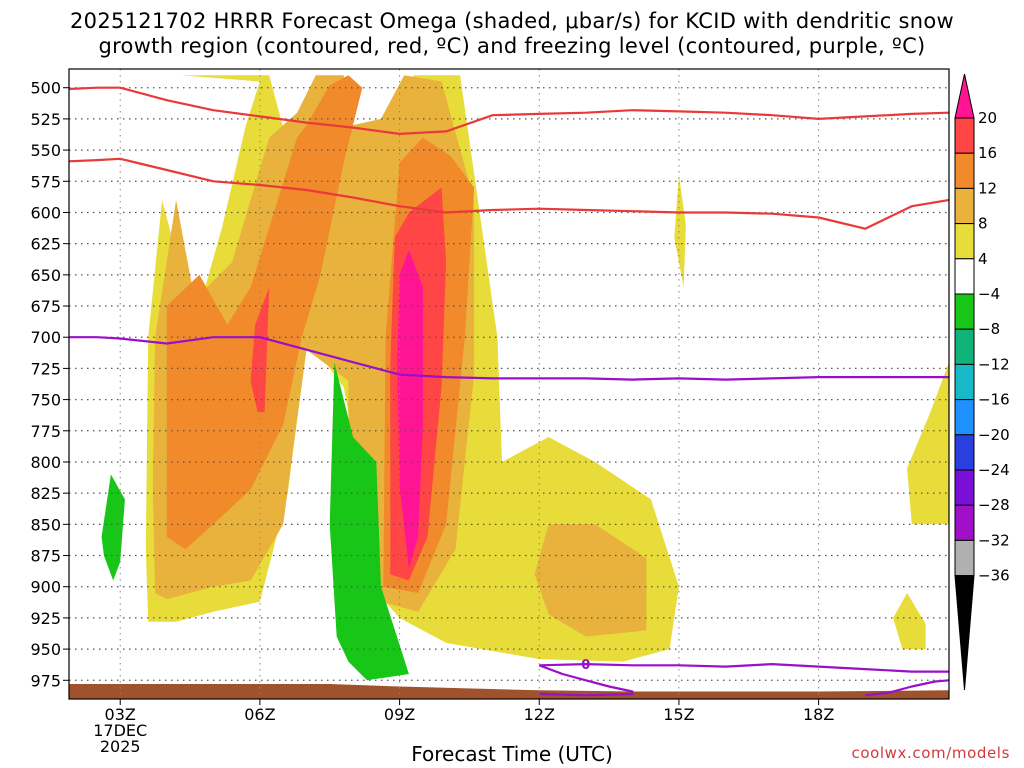 The image size is (1024, 768). Describe the element at coordinates (983, 224) in the screenshot. I see `colorbar-label-3: 8` at that location.